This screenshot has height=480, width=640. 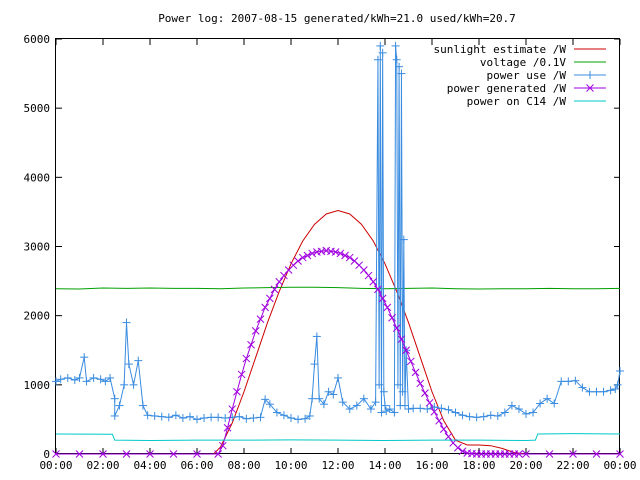 I want to click on x-tick-label: 10:00, so click(x=290, y=465).